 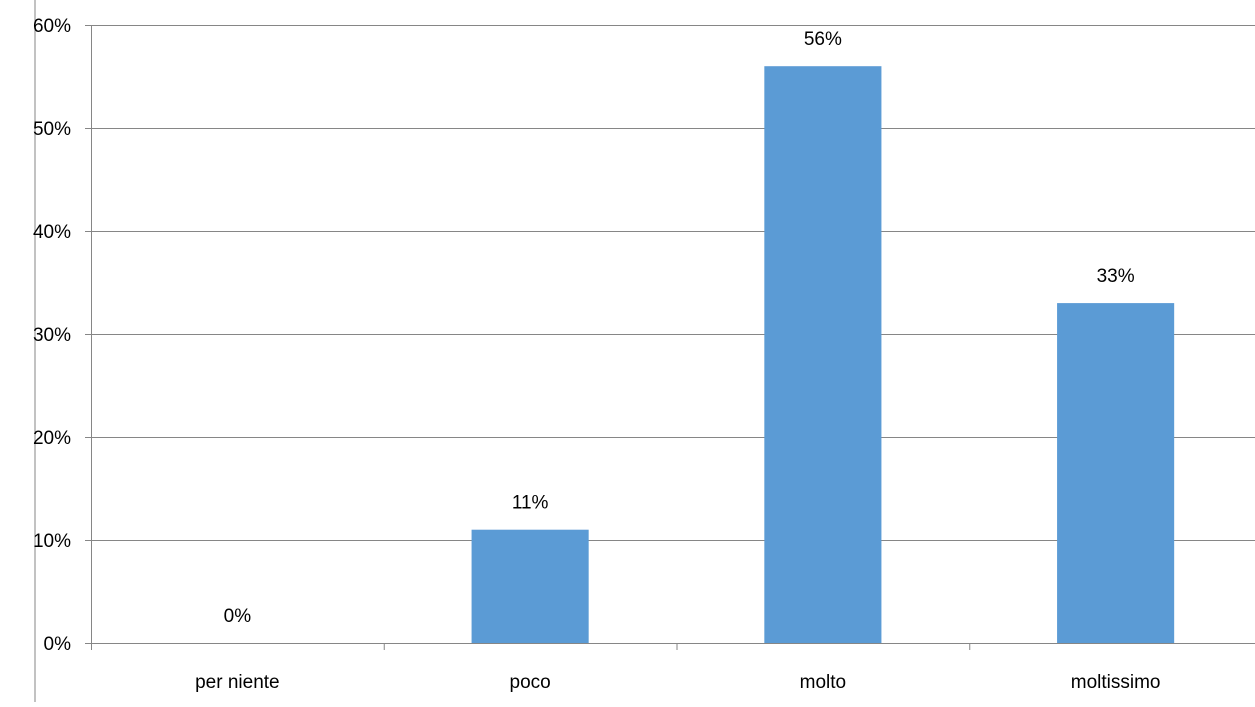 I want to click on x-category-label-1: poco, so click(x=530, y=682).